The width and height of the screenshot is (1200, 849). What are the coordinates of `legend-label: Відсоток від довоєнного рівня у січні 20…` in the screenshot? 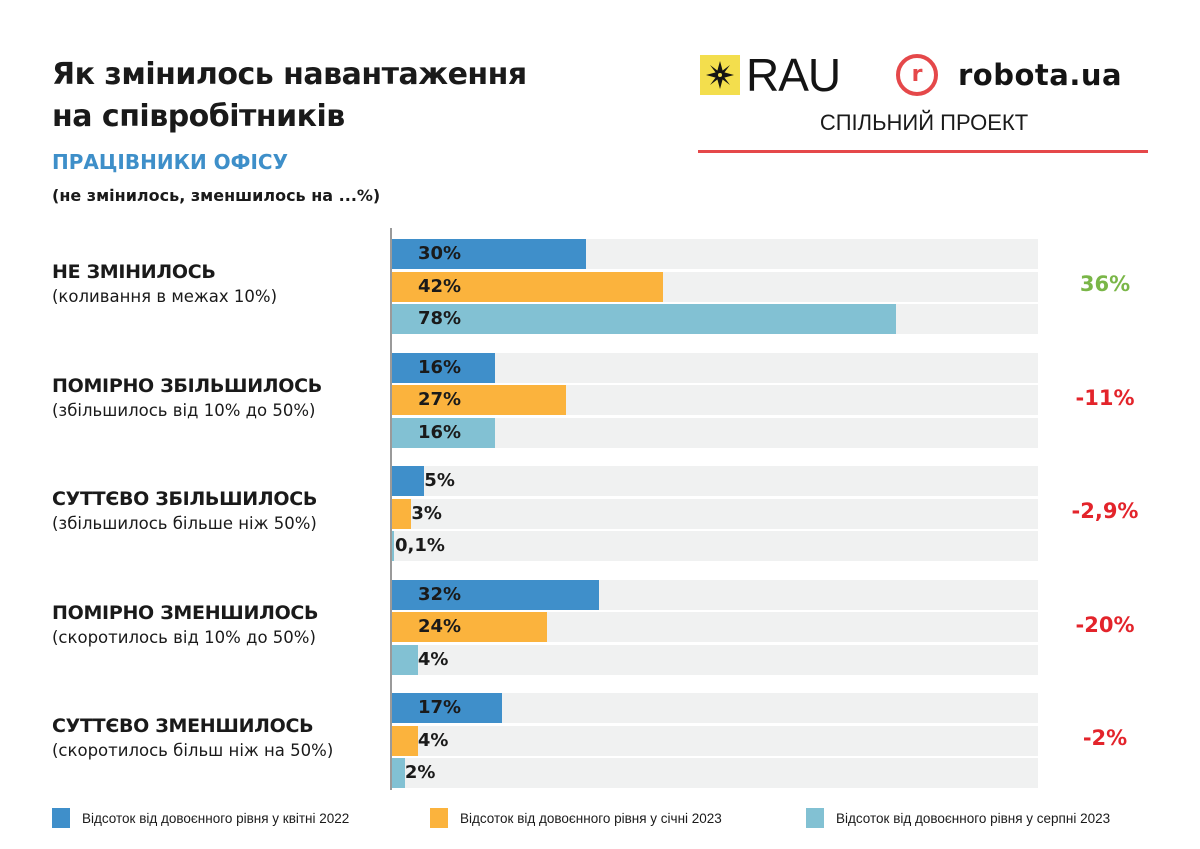 It's located at (591, 818).